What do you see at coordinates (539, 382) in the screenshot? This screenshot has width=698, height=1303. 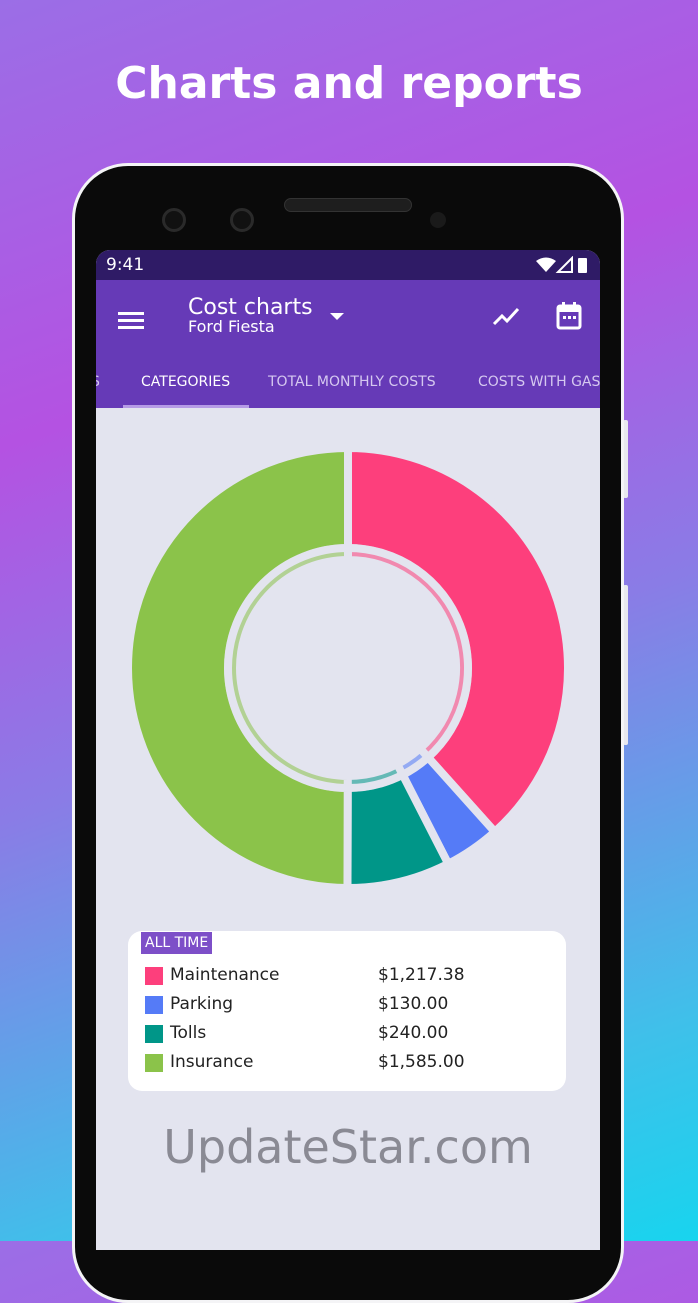 I see `tab-costs-with-gas: COSTS WITH GAS` at bounding box center [539, 382].